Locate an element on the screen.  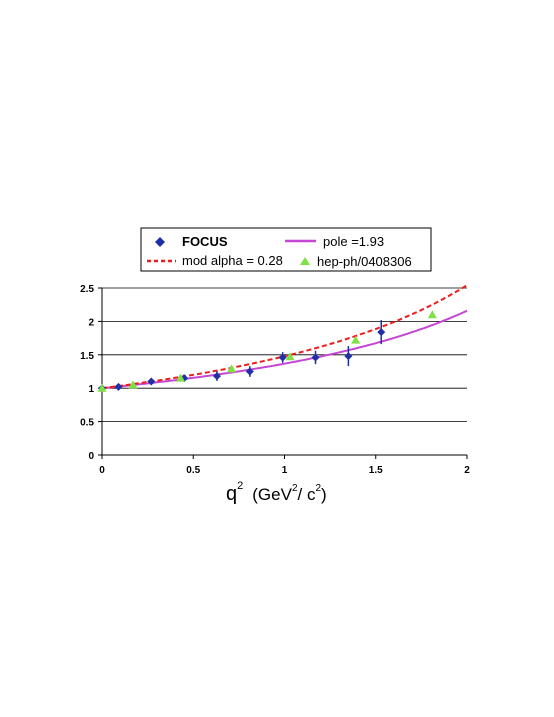
y-tick-label: 2.5 is located at coordinates (87, 289).